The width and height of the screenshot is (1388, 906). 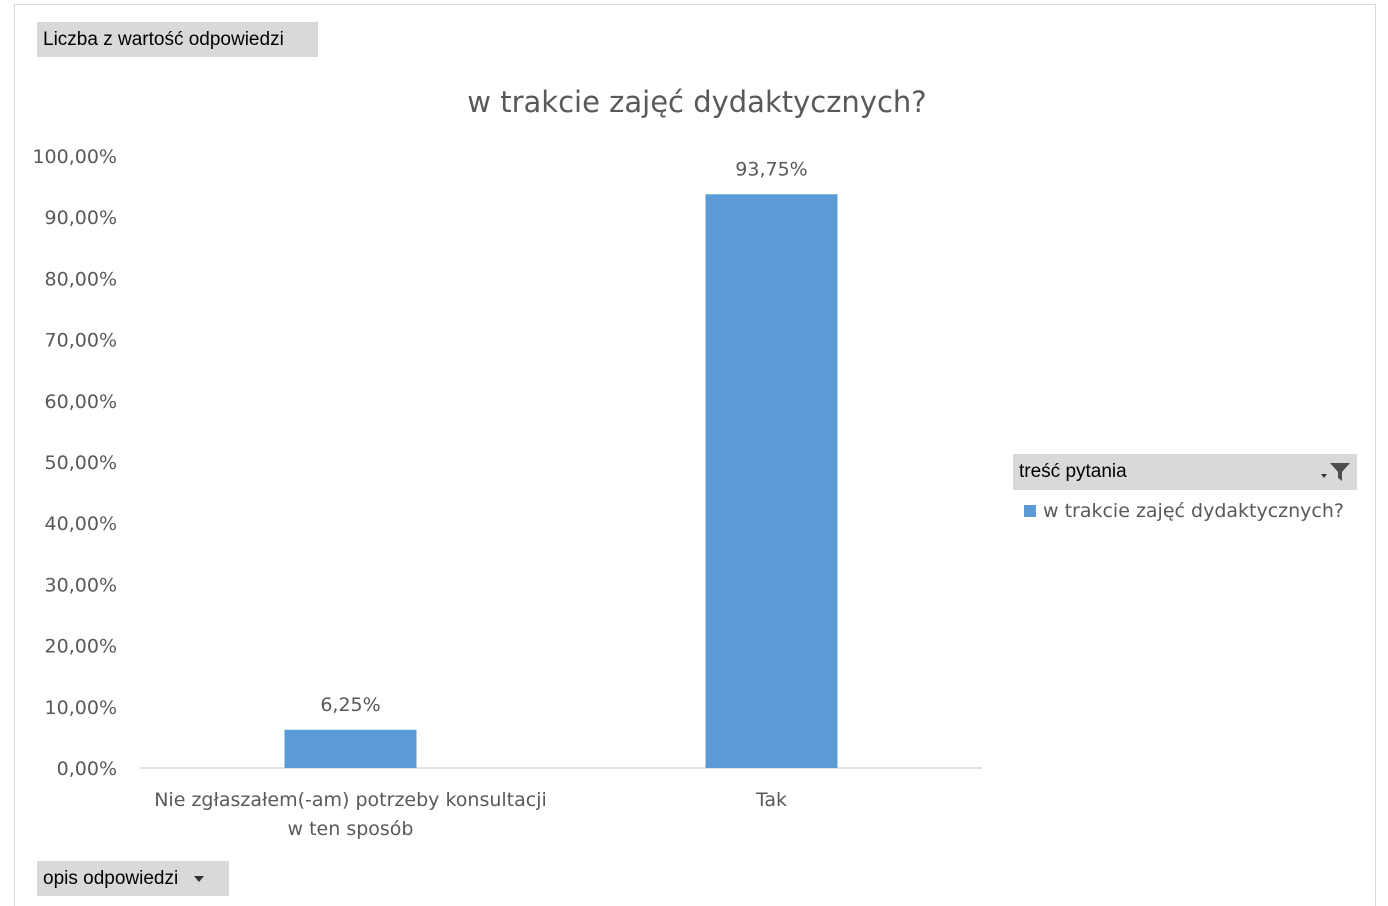 What do you see at coordinates (350, 705) in the screenshot?
I see `data-label: 6,25%` at bounding box center [350, 705].